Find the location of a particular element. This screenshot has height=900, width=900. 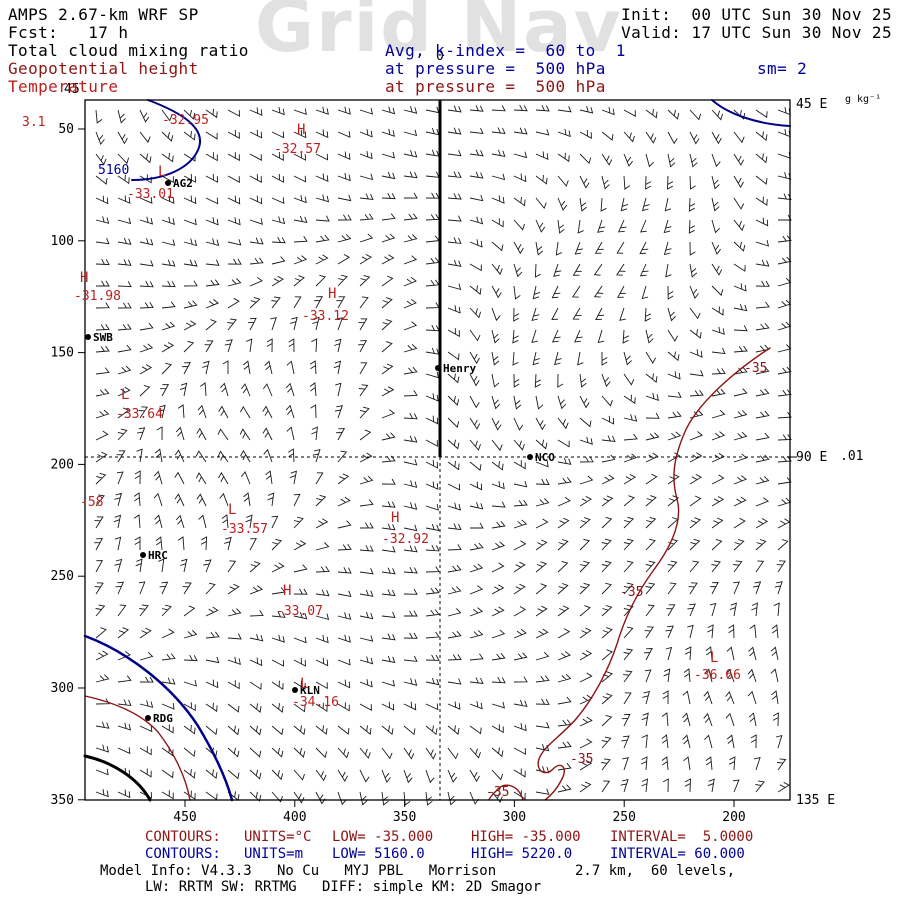

avg-kindex-label: Avg, k-index = 60 to 1 is located at coordinates (505, 50).